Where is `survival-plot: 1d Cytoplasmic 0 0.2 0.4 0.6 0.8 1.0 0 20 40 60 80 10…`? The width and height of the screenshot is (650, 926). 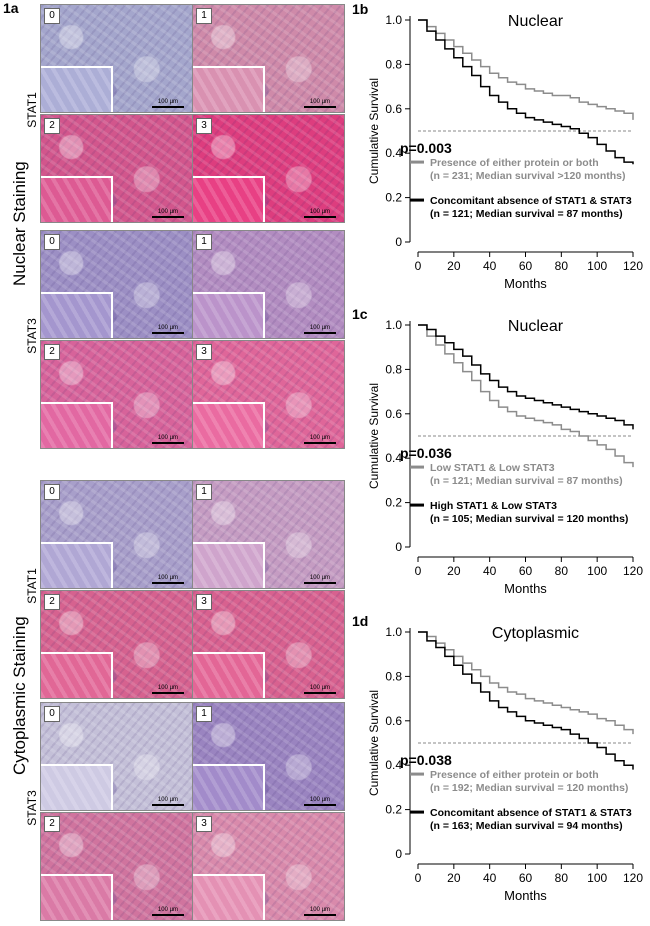 survival-plot: 1d Cytoplasmic 0 0.2 0.4 0.6 0.8 1.0 0 20 40 60 80 10… is located at coordinates (497, 758).